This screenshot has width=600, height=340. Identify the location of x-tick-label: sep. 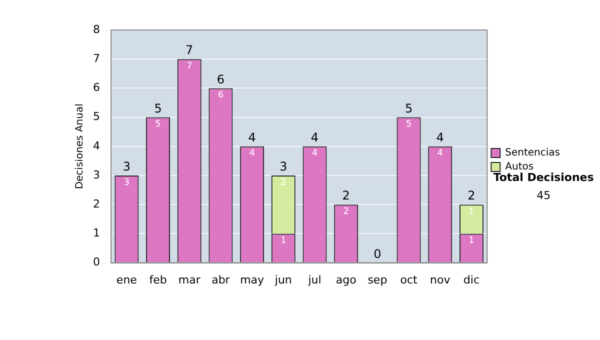
(378, 279).